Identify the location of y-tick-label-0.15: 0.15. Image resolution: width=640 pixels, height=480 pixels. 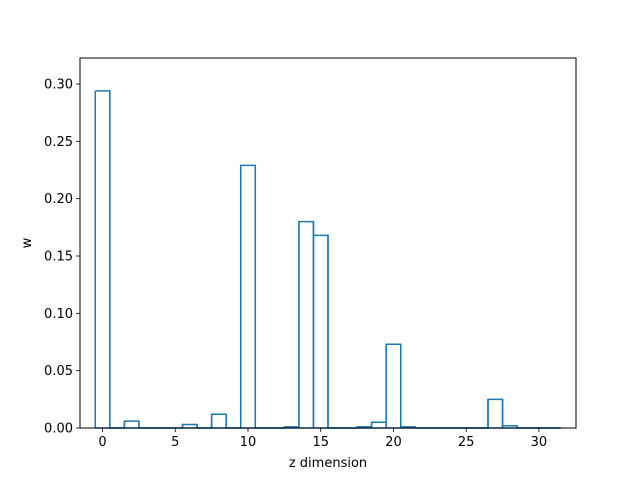
(58, 257).